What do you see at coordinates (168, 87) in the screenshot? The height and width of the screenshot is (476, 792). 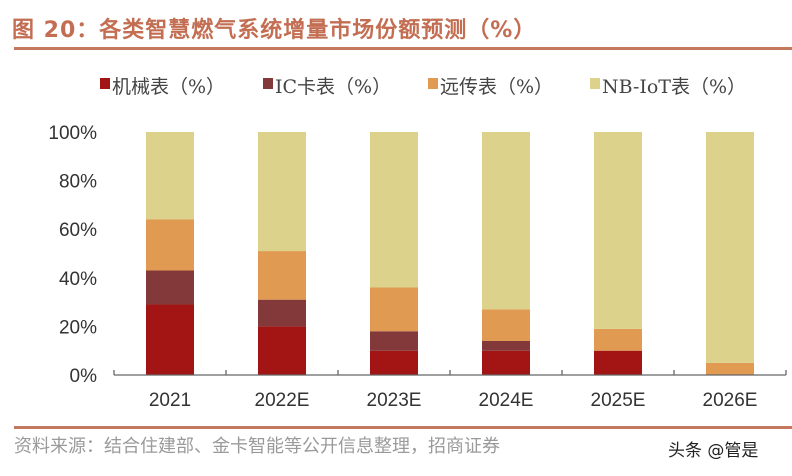 I see `legend-label: 机械表（%）` at bounding box center [168, 87].